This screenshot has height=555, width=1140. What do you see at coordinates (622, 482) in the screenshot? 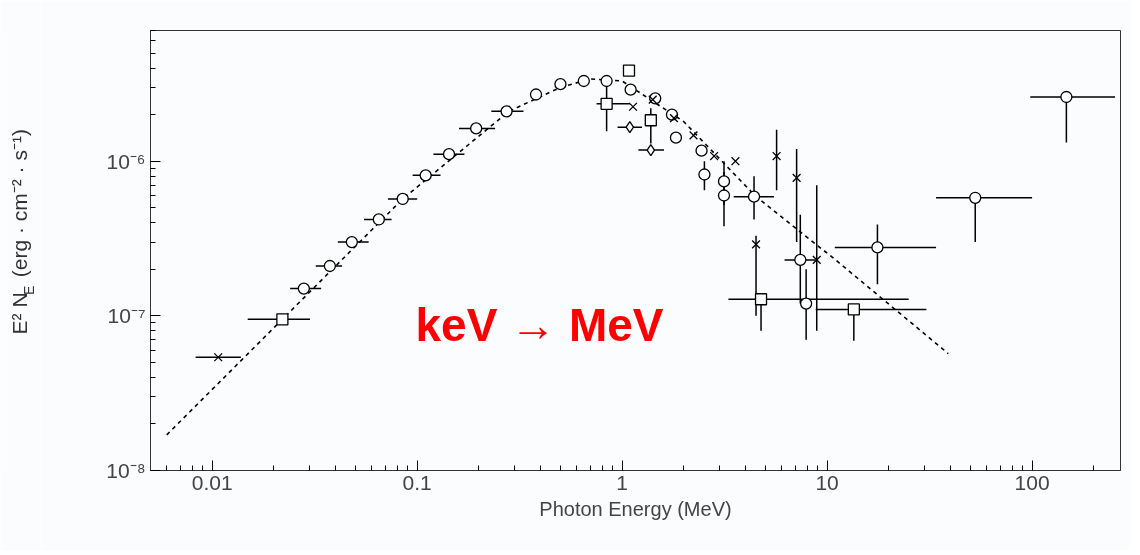
I see `x-tick-label: 1` at bounding box center [622, 482].